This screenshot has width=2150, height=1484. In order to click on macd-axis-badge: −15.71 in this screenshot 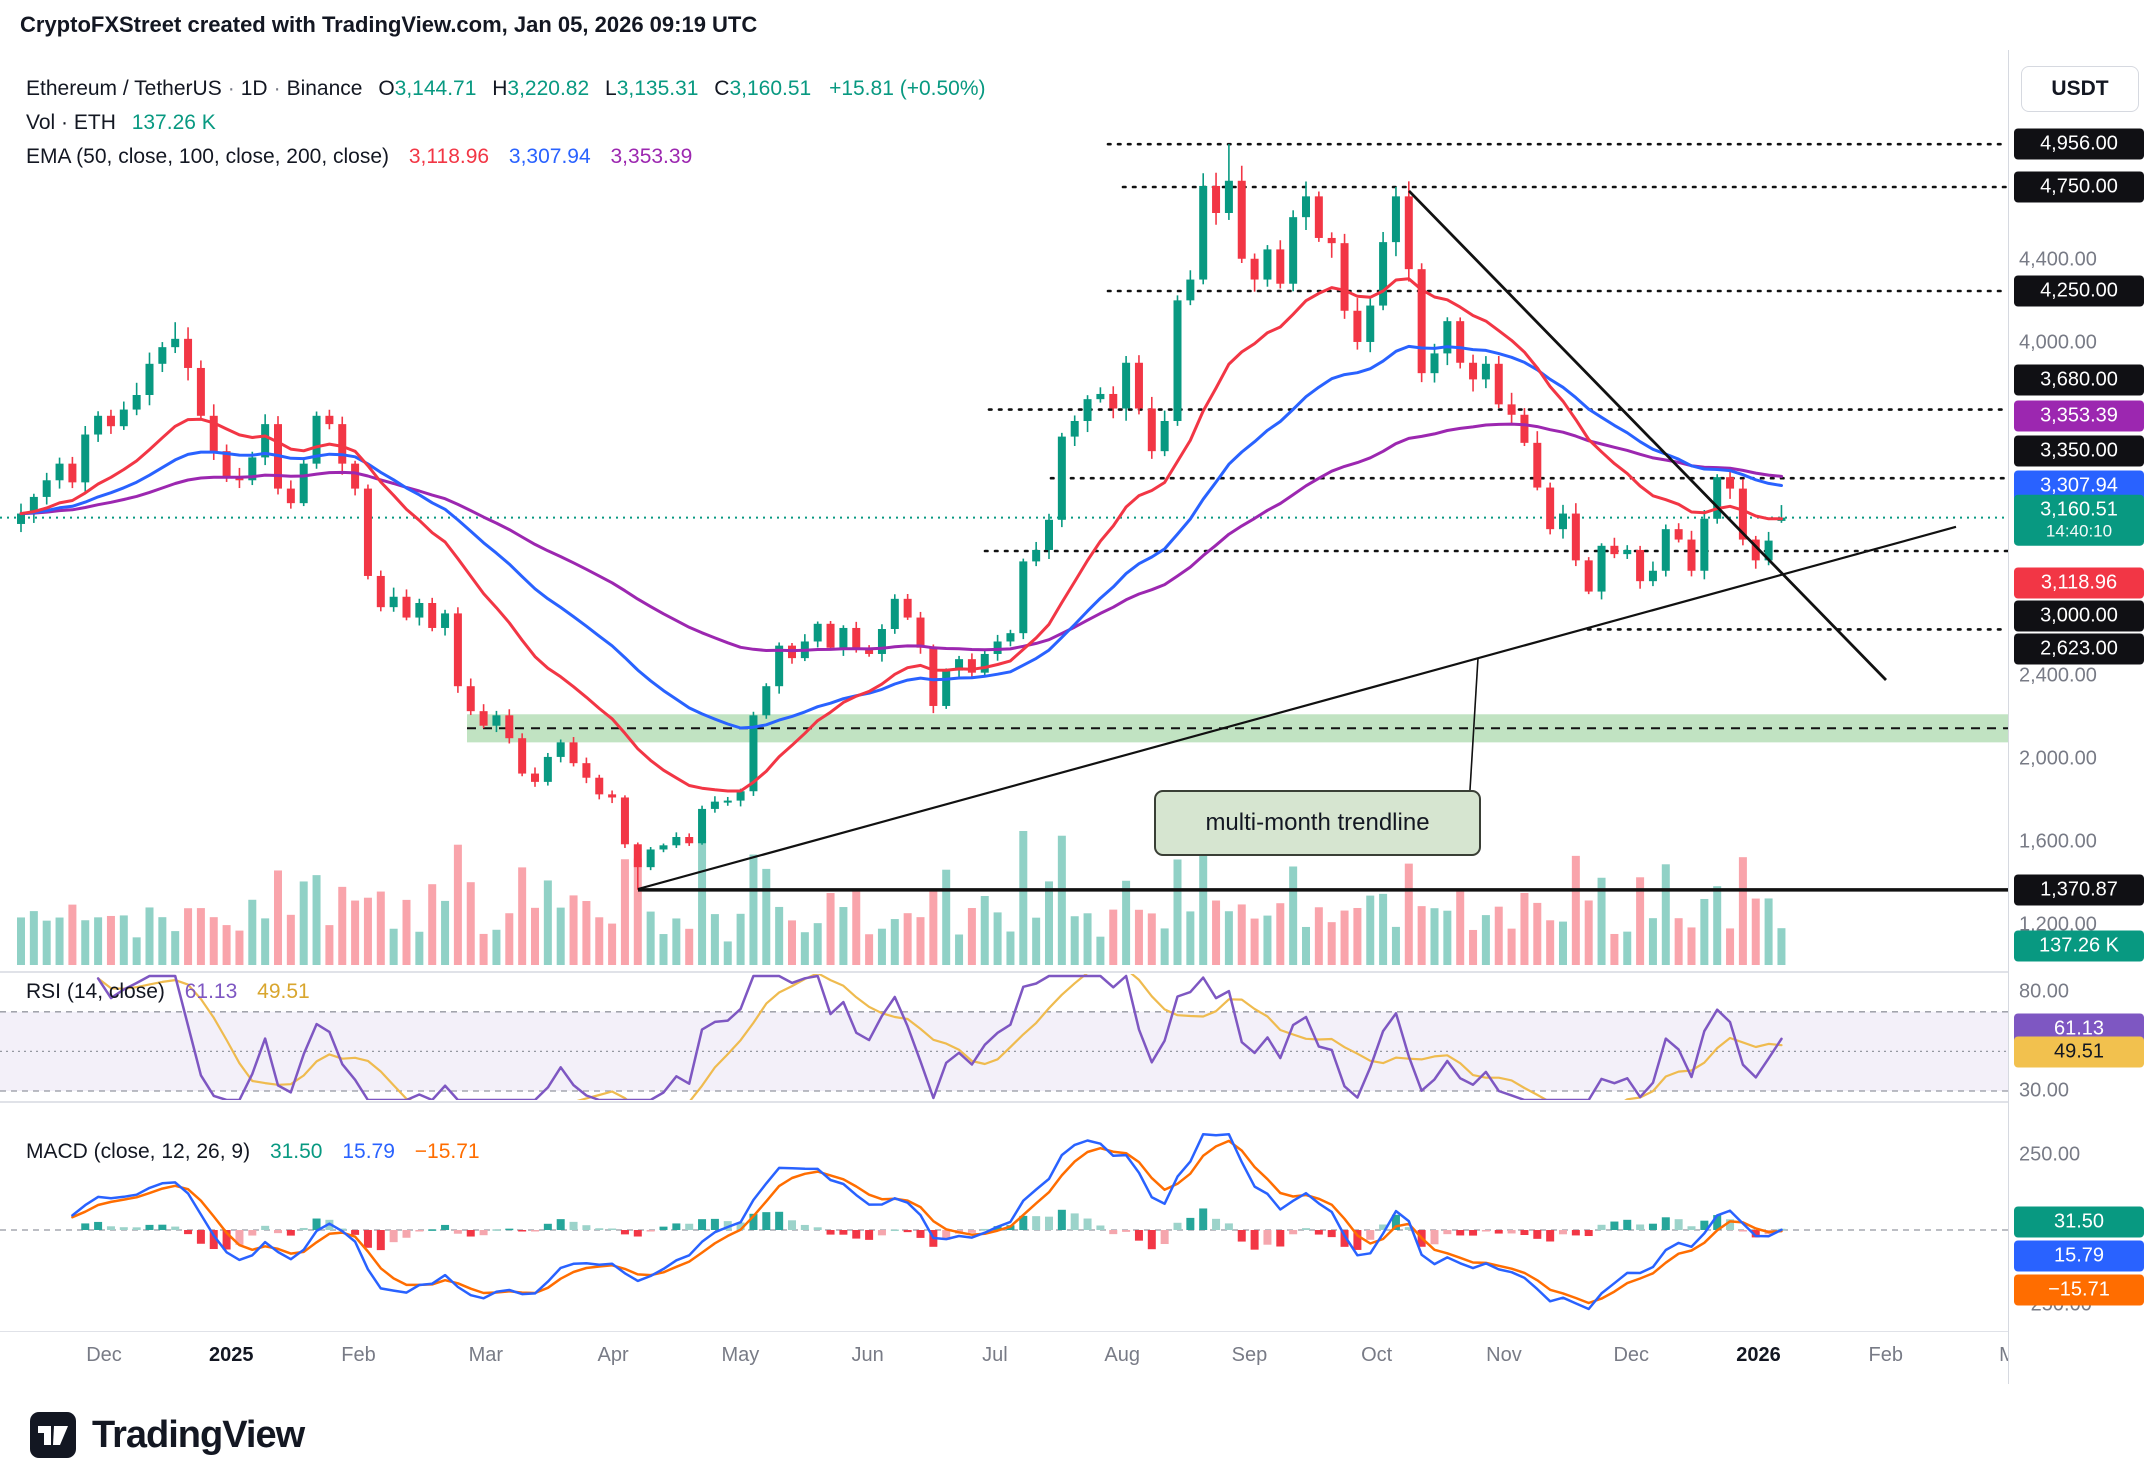, I will do `click(2079, 1290)`.